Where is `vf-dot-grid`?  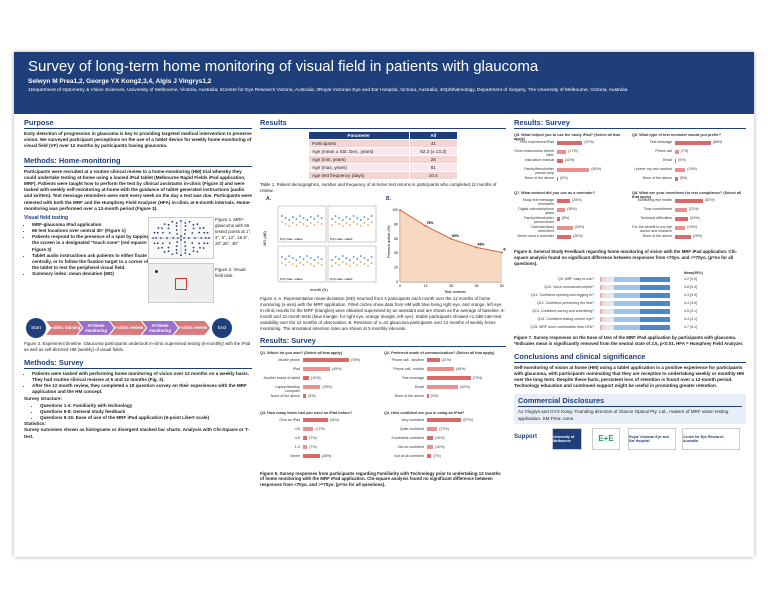
vf-dot-grid is located at coordinates (181, 237).